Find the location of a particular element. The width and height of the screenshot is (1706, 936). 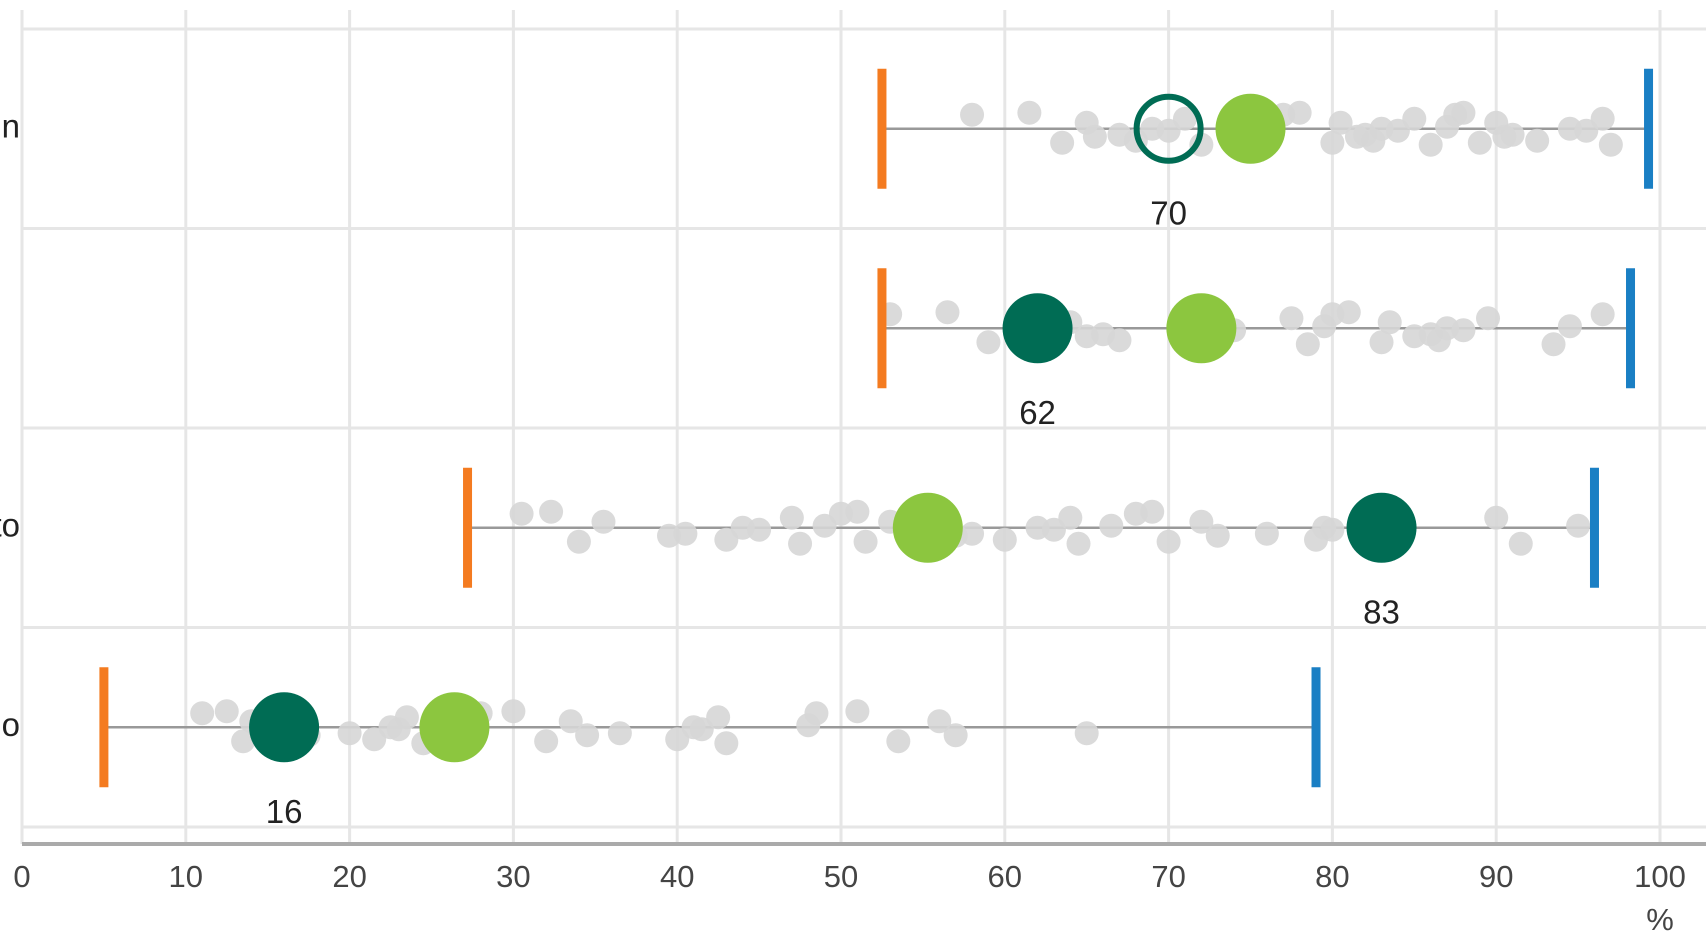

x-tick-label: 70 is located at coordinates (1168, 876).